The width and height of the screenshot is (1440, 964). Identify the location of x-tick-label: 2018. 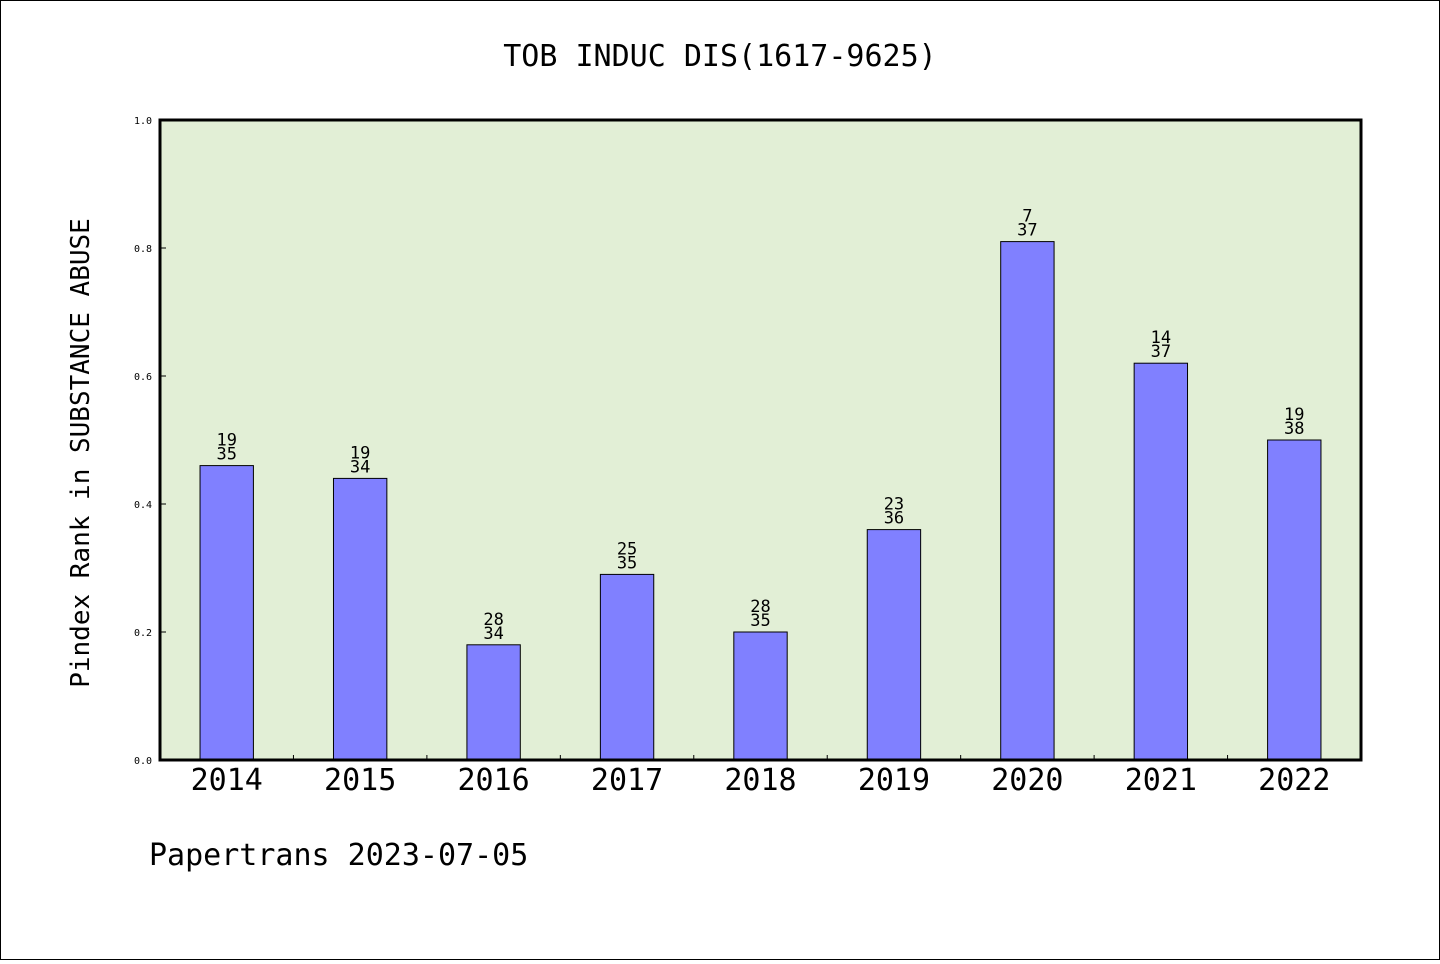
(760, 780).